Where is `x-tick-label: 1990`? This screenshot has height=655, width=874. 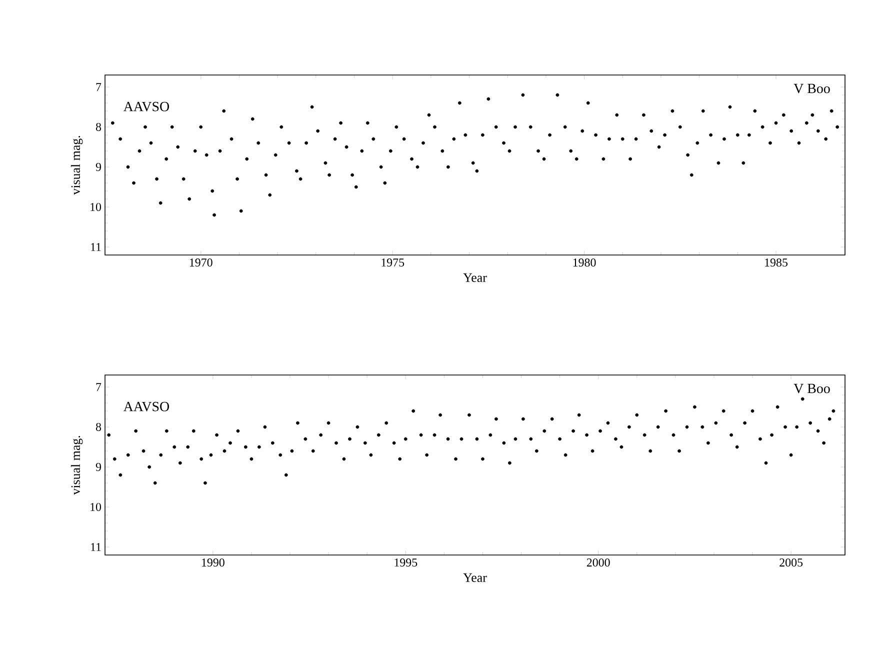
x-tick-label: 1990 is located at coordinates (213, 562).